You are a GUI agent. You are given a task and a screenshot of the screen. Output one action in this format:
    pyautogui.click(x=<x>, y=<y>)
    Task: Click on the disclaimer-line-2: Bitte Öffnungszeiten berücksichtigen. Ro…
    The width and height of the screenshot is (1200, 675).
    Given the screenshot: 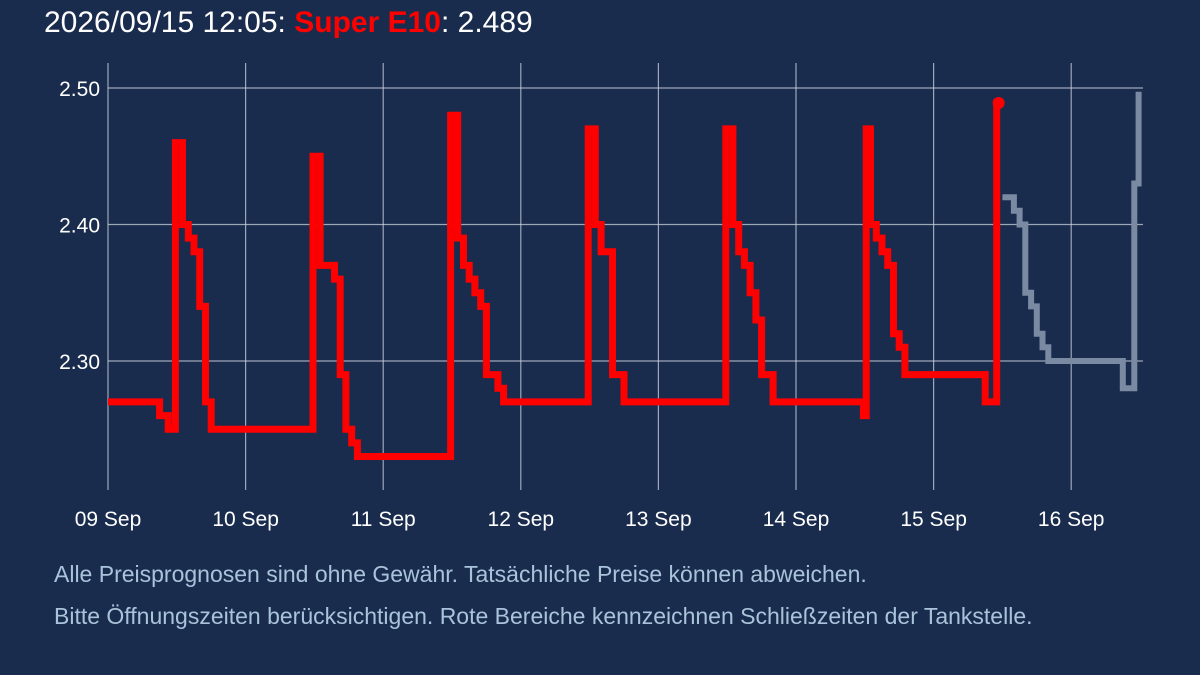 What is the action you would take?
    pyautogui.click(x=543, y=616)
    